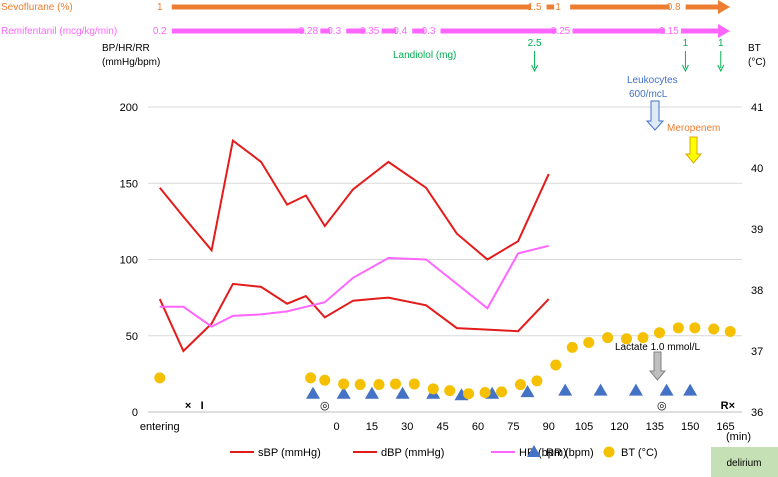  I want to click on lactate-label: Lactate 1.0 mmol/L, so click(657, 347).